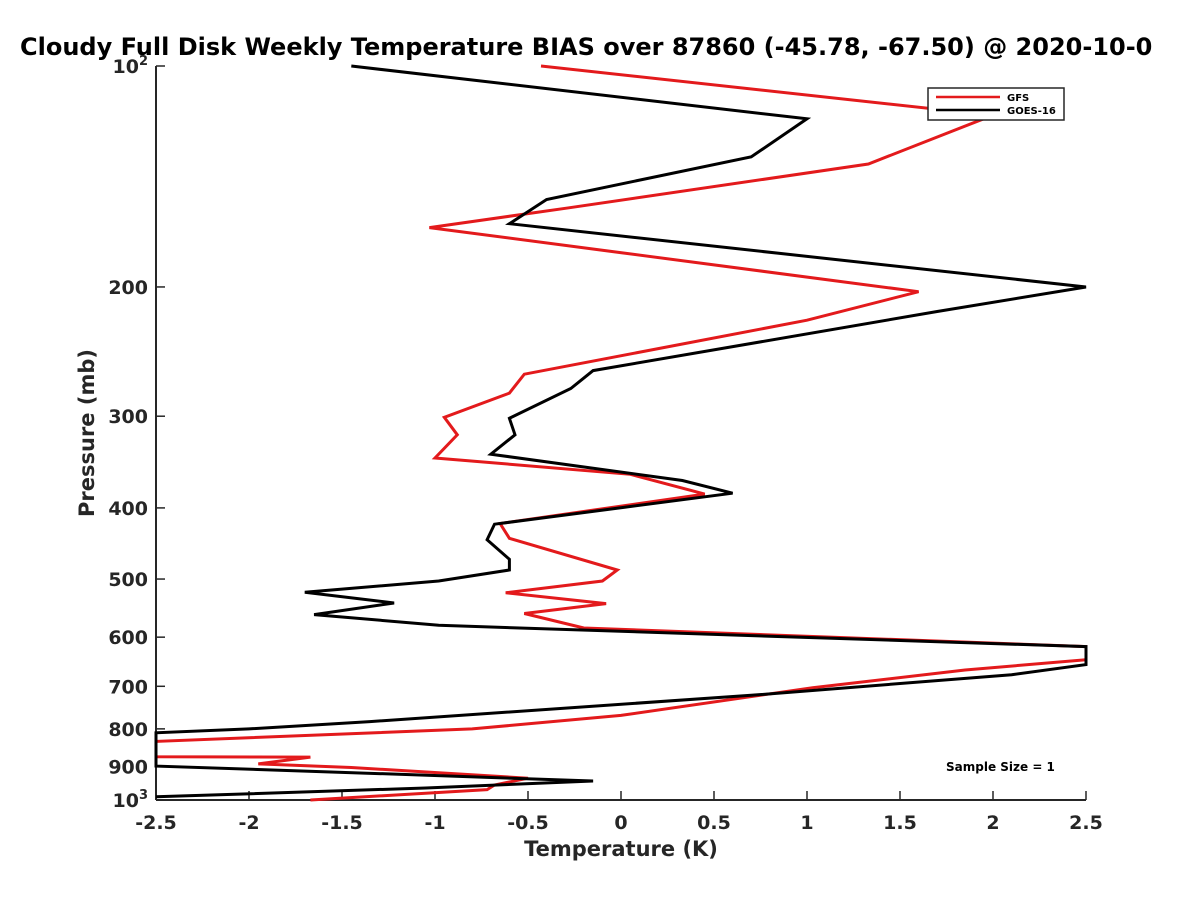 The width and height of the screenshot is (1200, 900). Describe the element at coordinates (992, 823) in the screenshot. I see `x-tick-label: 2` at that location.